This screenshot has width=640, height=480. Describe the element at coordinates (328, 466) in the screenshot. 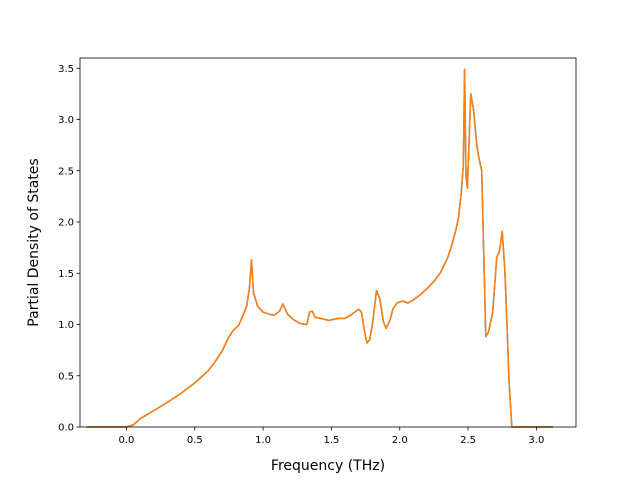

I see `x-axis-title: Frequency (THz)` at that location.